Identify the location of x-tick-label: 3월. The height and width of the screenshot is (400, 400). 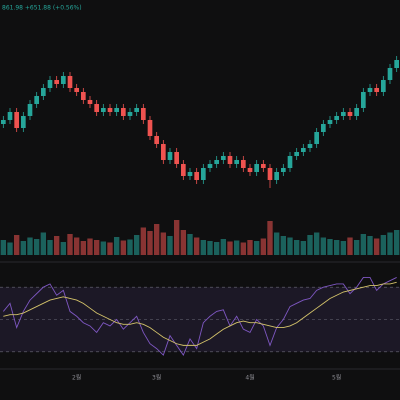
(156, 378).